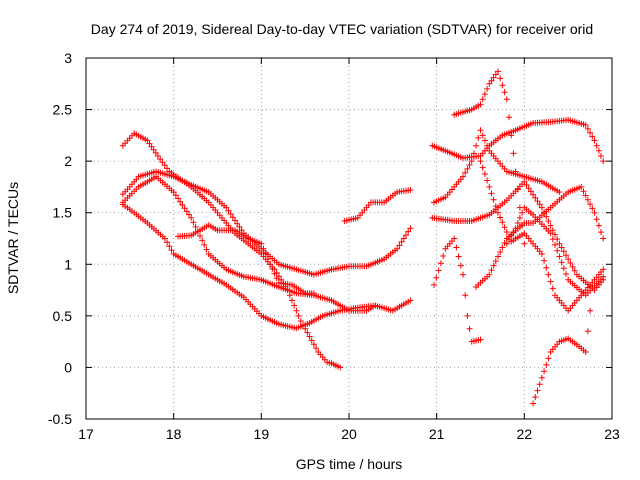 The width and height of the screenshot is (640, 480). What do you see at coordinates (349, 434) in the screenshot?
I see `x-tick-label: 20` at bounding box center [349, 434].